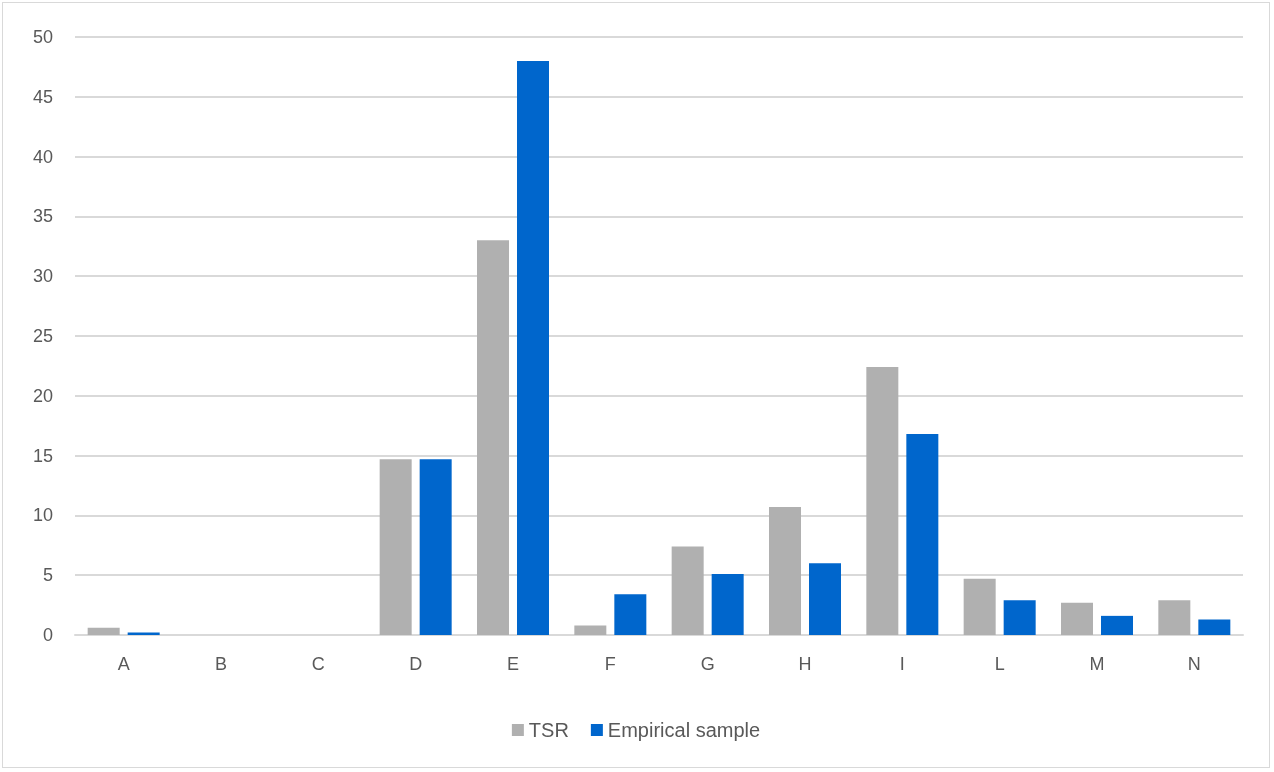 Image resolution: width=1274 pixels, height=772 pixels. What do you see at coordinates (42, 37) in the screenshot?
I see `y-tick-label: 50` at bounding box center [42, 37].